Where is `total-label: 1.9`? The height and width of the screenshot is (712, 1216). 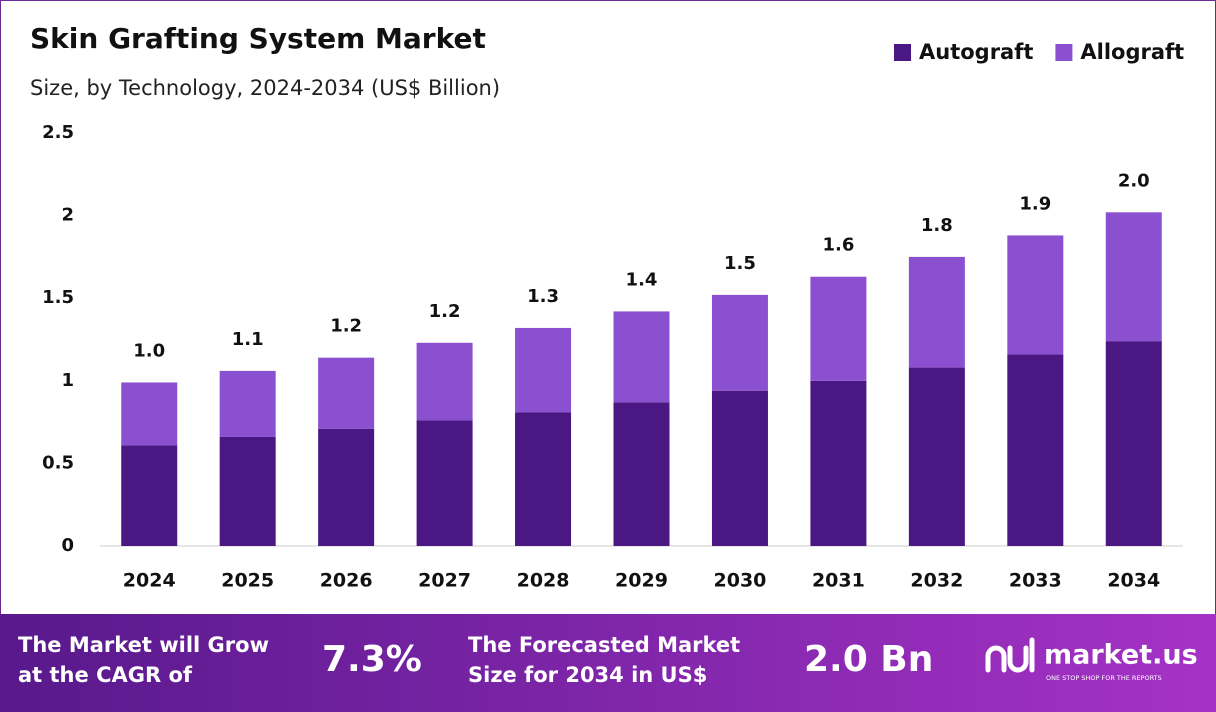 total-label: 1.9 is located at coordinates (1035, 203).